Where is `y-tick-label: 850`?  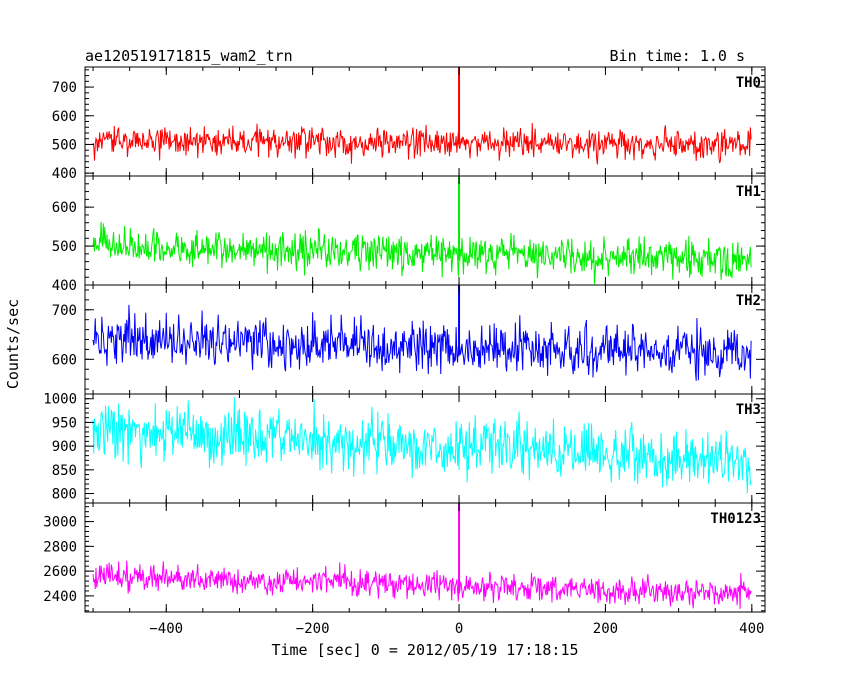 y-tick-label: 850 is located at coordinates (64, 471).